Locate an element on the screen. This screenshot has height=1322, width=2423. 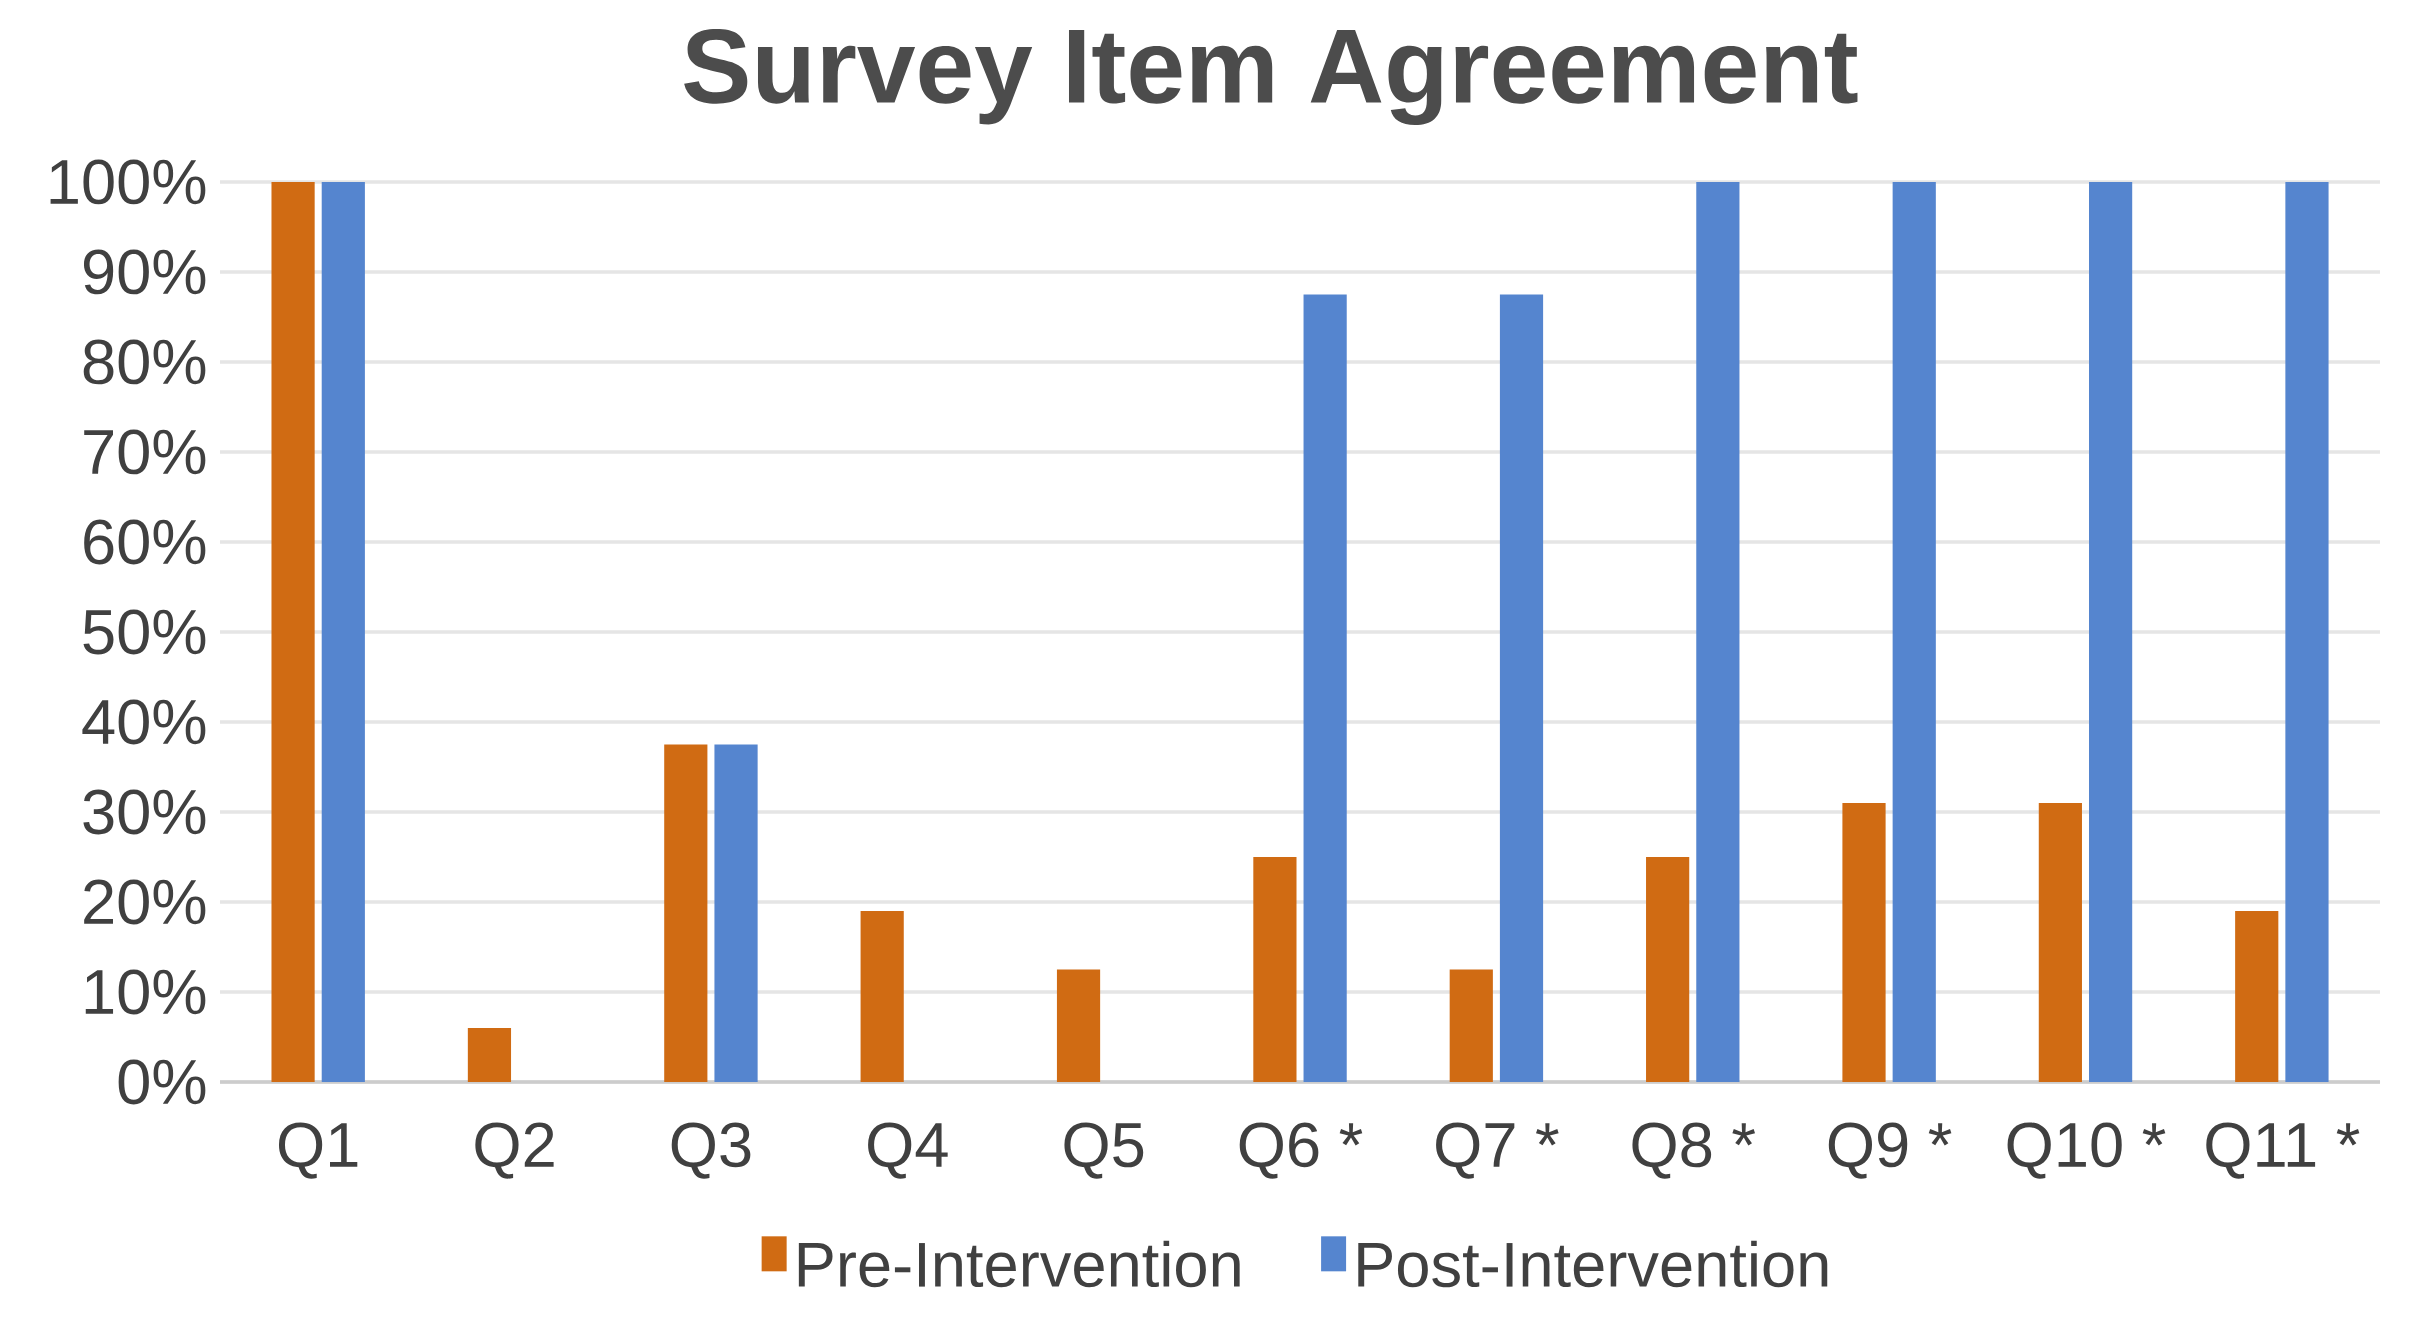
x-tick-label: Q2 is located at coordinates (514, 1150).